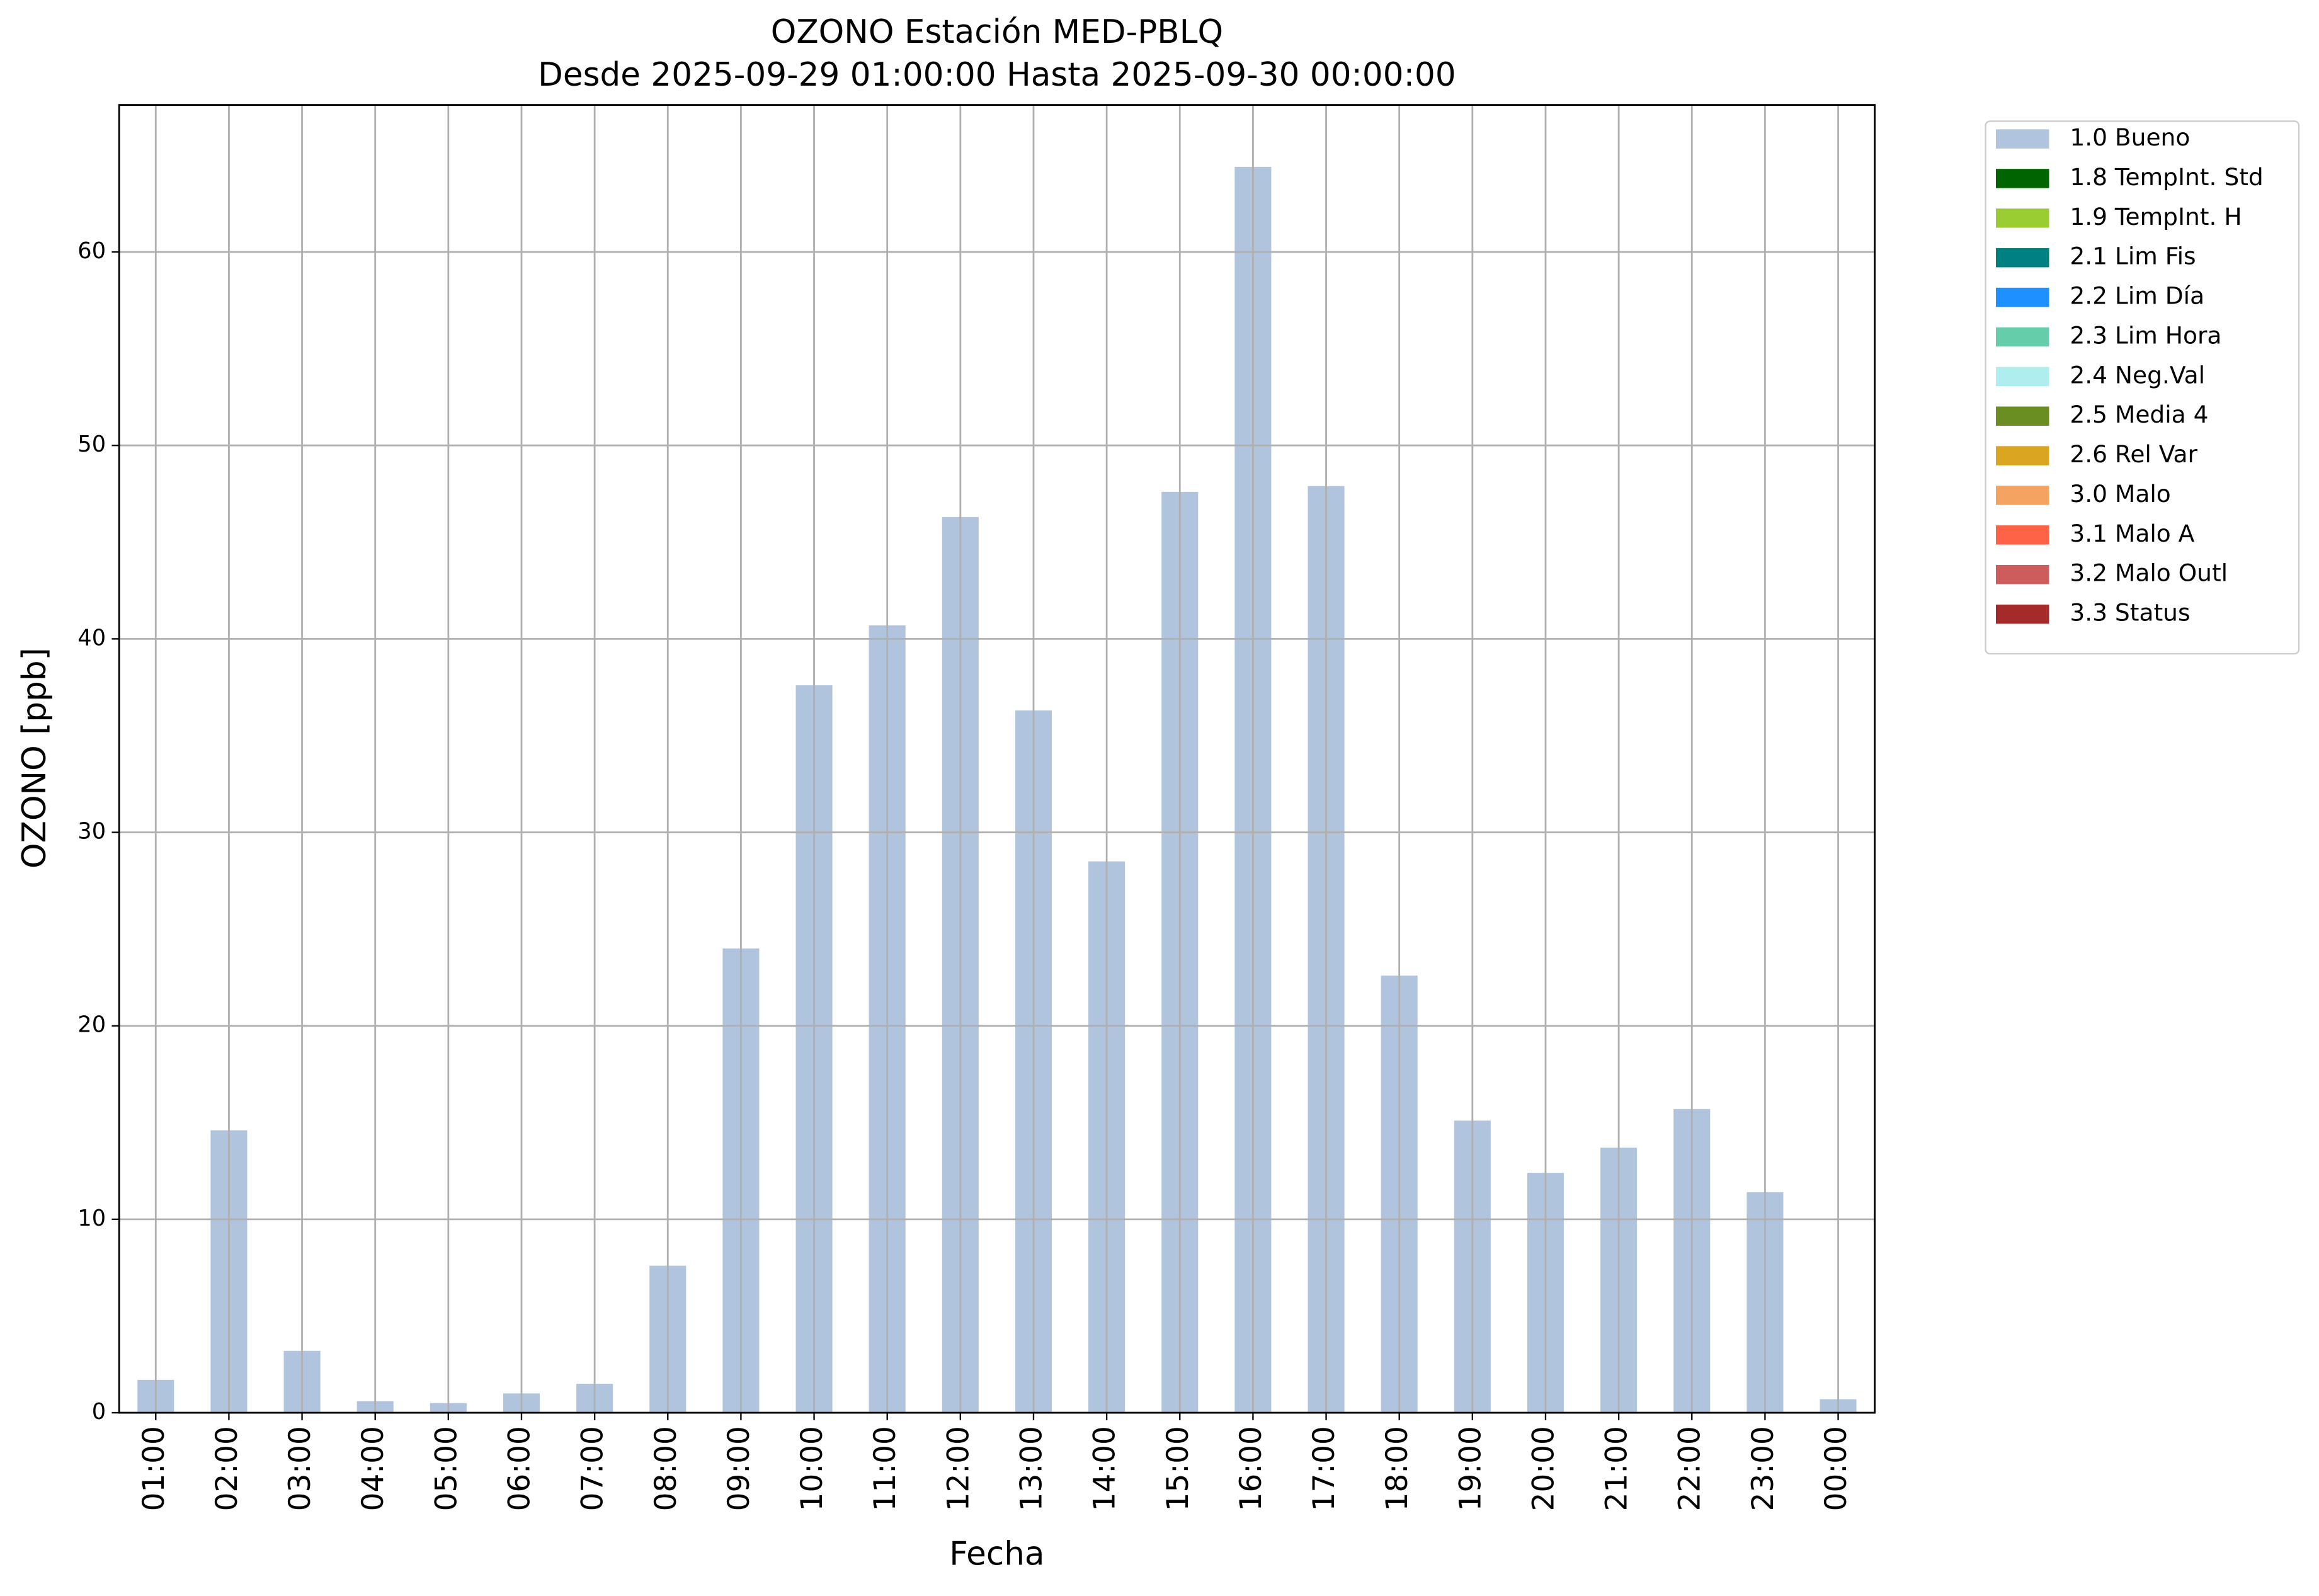  What do you see at coordinates (2120, 494) in the screenshot?
I see `legend-label: 3.0 Malo` at bounding box center [2120, 494].